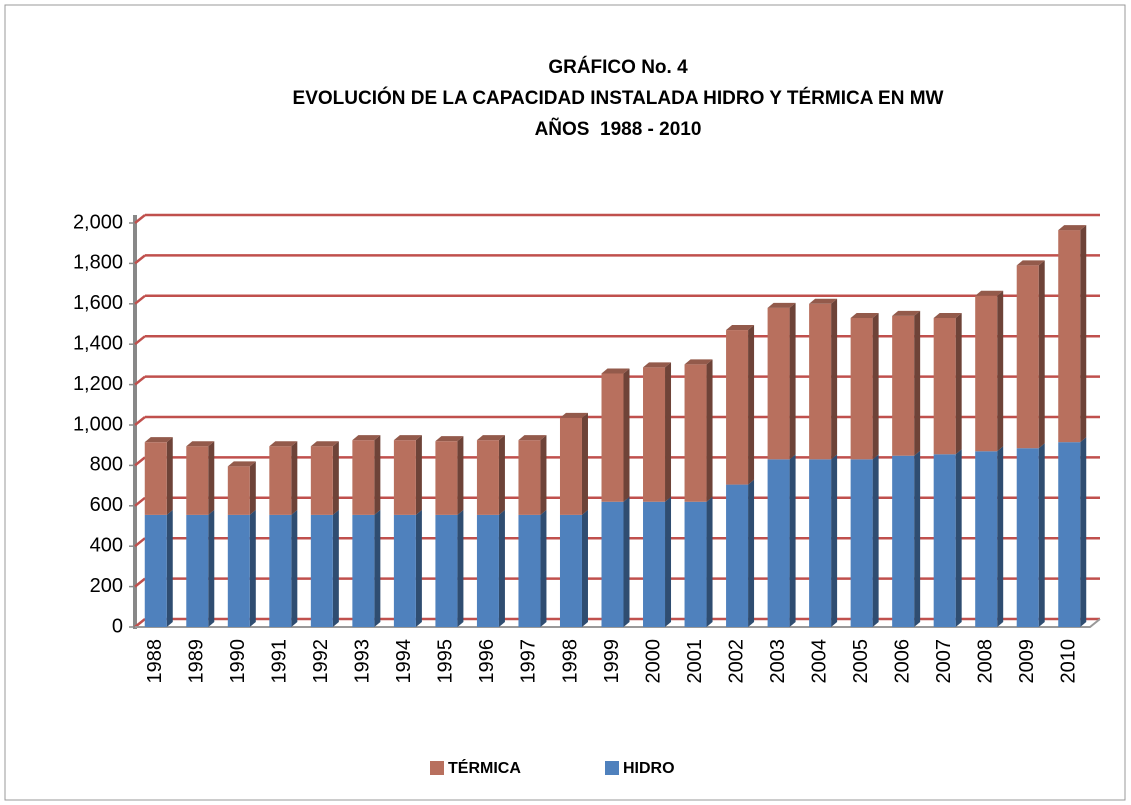  What do you see at coordinates (484, 767) in the screenshot?
I see `legend-label: TÉRMICA` at bounding box center [484, 767].